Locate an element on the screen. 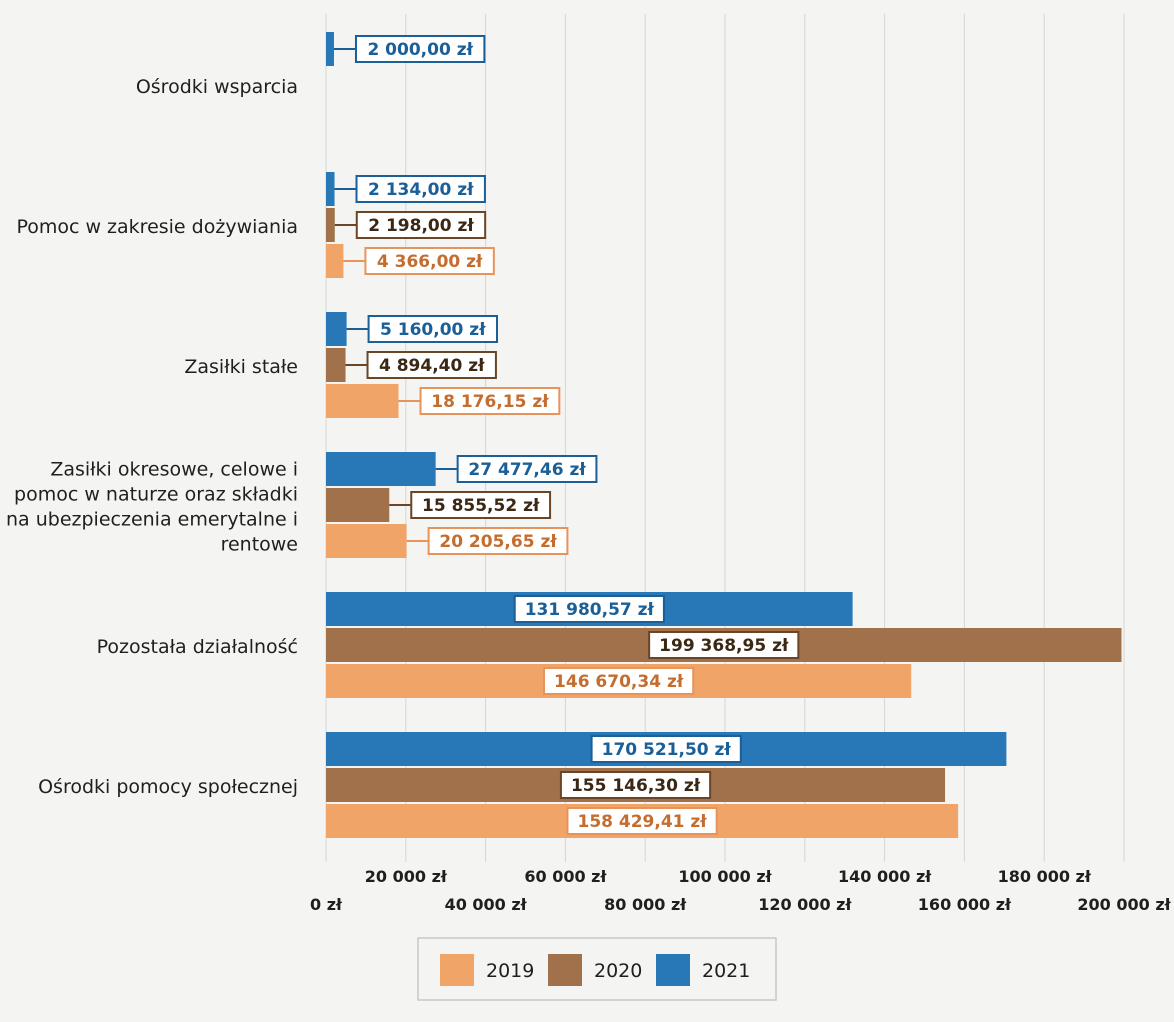  data-label: 15 855,52 zł is located at coordinates (481, 506).